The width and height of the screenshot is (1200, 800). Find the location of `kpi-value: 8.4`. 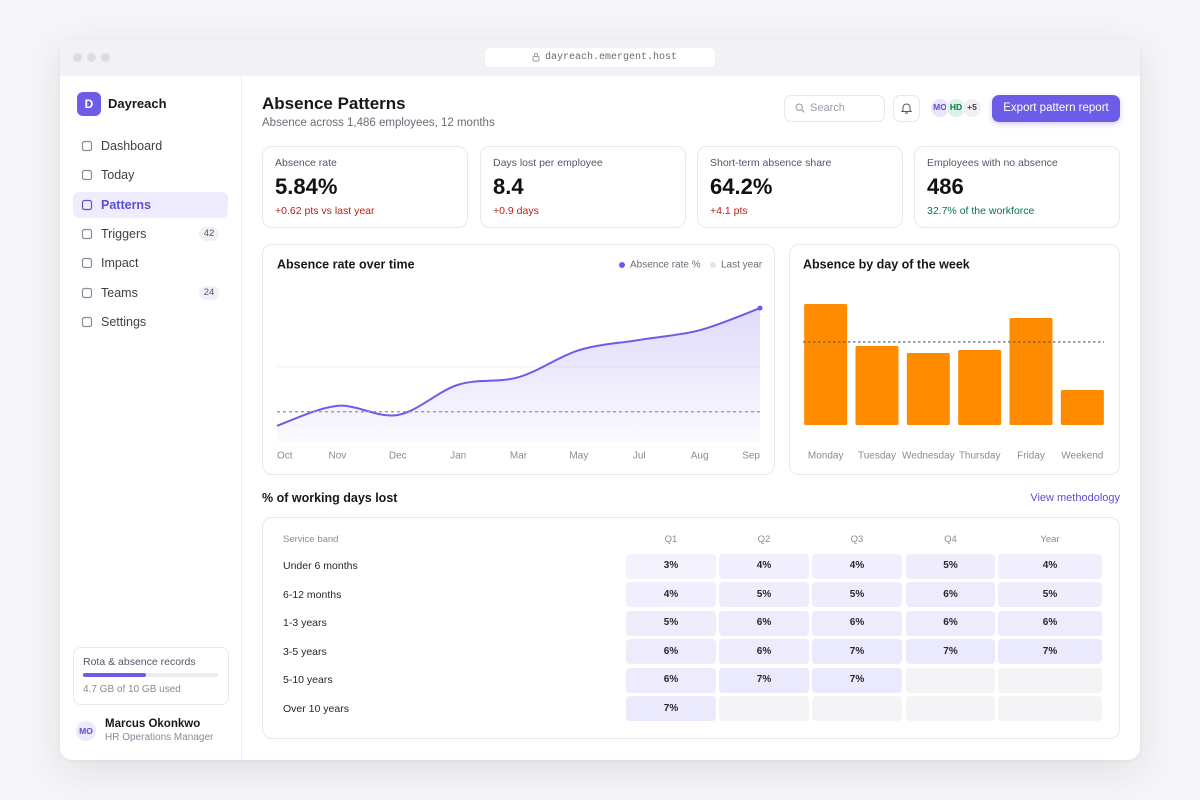

kpi-value: 8.4 is located at coordinates (508, 186).